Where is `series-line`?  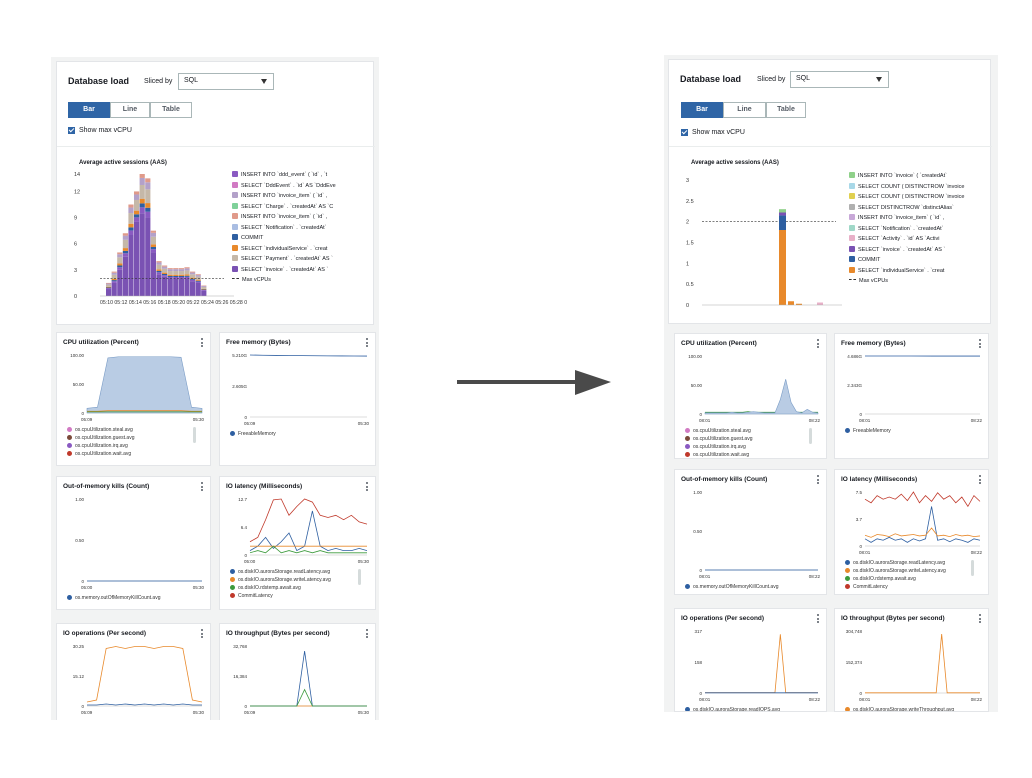 series-line is located at coordinates (144, 674).